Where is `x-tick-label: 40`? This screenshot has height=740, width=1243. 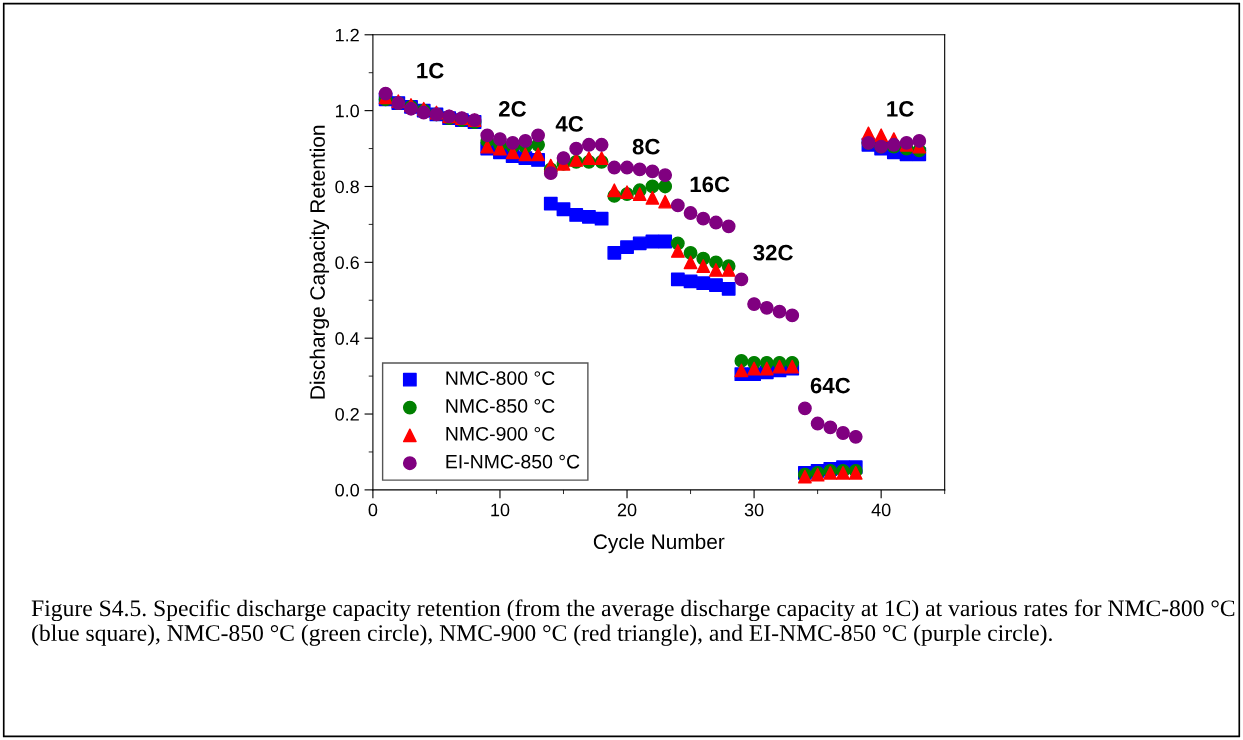
x-tick-label: 40 is located at coordinates (881, 510).